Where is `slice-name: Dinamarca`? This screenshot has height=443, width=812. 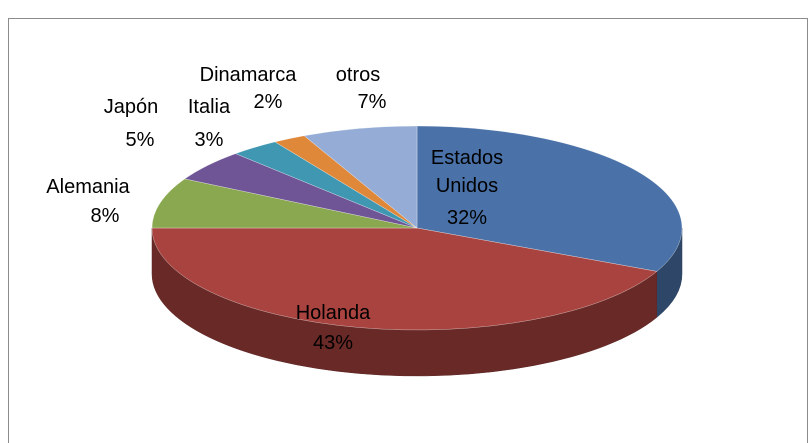
slice-name: Dinamarca is located at coordinates (248, 75).